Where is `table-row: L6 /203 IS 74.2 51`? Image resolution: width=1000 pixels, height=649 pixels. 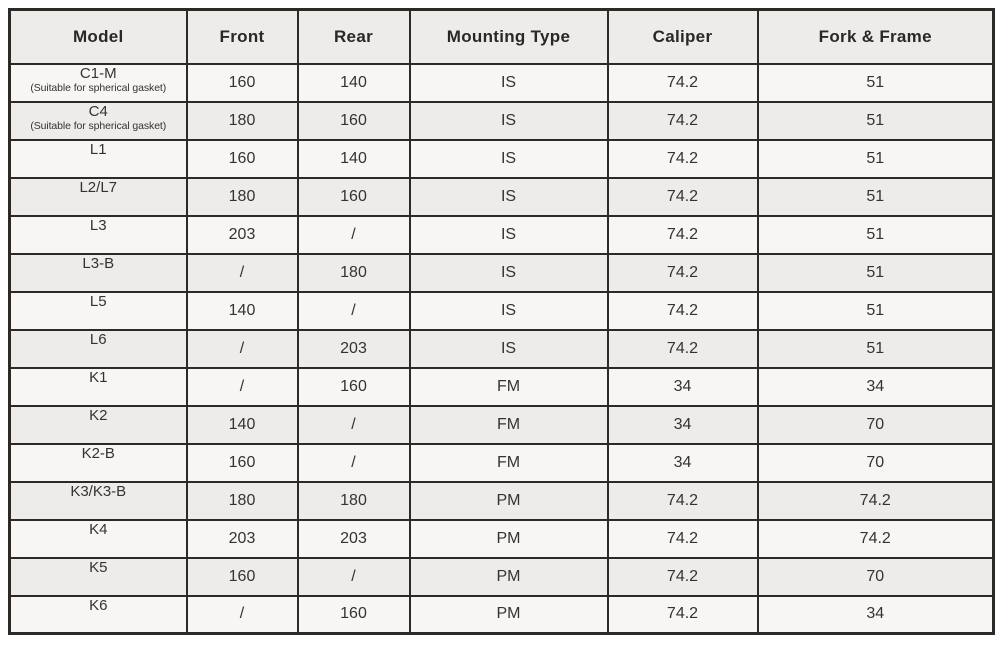 table-row: L6 /203 IS 74.2 51 is located at coordinates (501, 348).